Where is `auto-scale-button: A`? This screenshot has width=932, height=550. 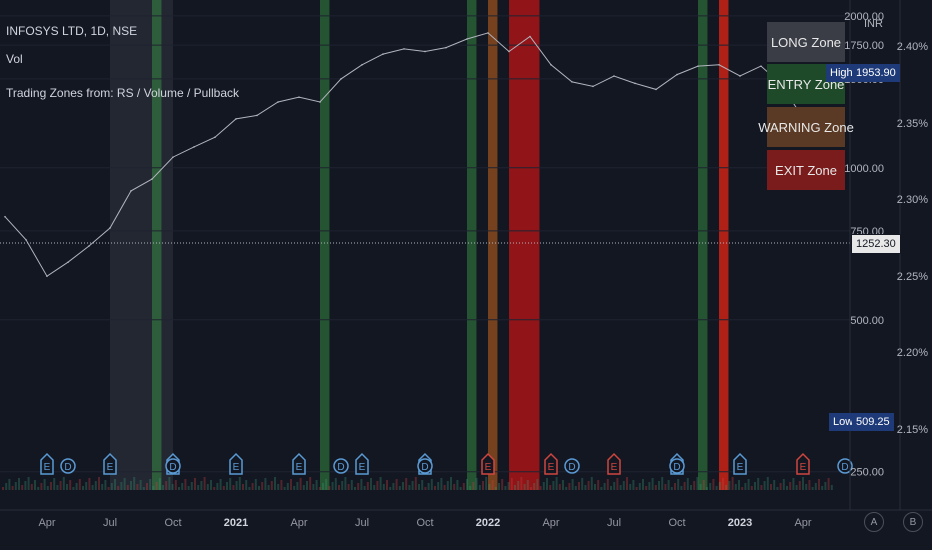 auto-scale-button: A is located at coordinates (874, 522).